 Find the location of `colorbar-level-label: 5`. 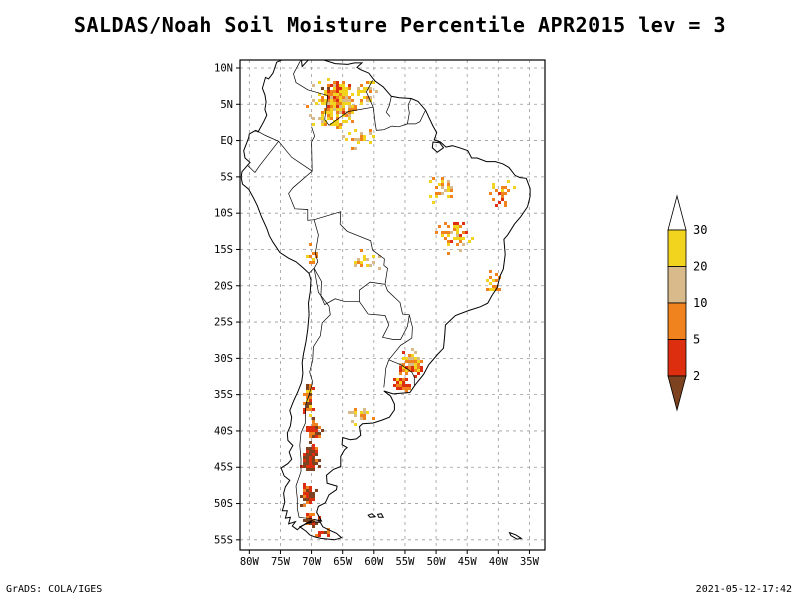

colorbar-level-label: 5 is located at coordinates (696, 340).